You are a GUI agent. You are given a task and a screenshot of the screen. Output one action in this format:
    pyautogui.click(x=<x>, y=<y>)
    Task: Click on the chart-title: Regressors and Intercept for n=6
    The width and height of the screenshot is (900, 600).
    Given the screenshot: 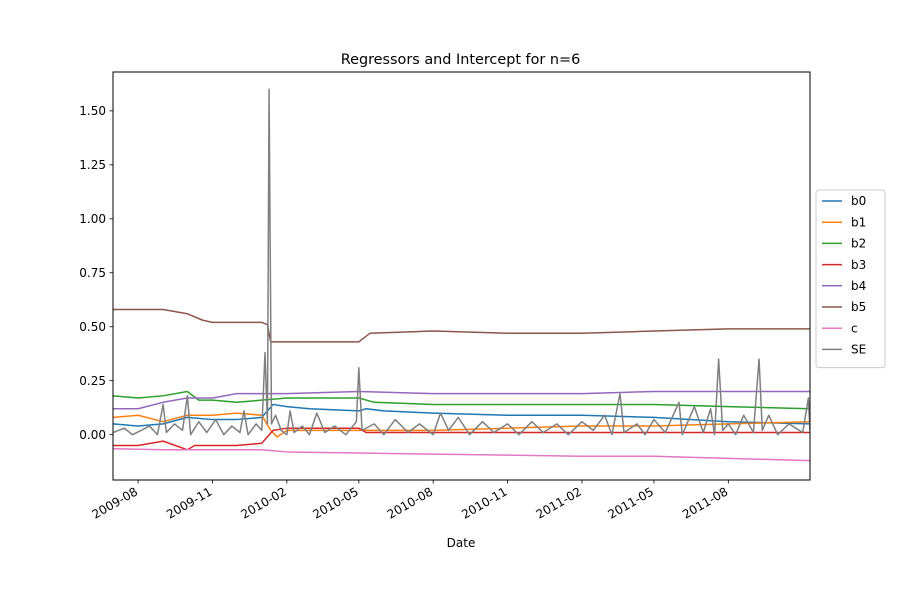 What is the action you would take?
    pyautogui.click(x=461, y=60)
    